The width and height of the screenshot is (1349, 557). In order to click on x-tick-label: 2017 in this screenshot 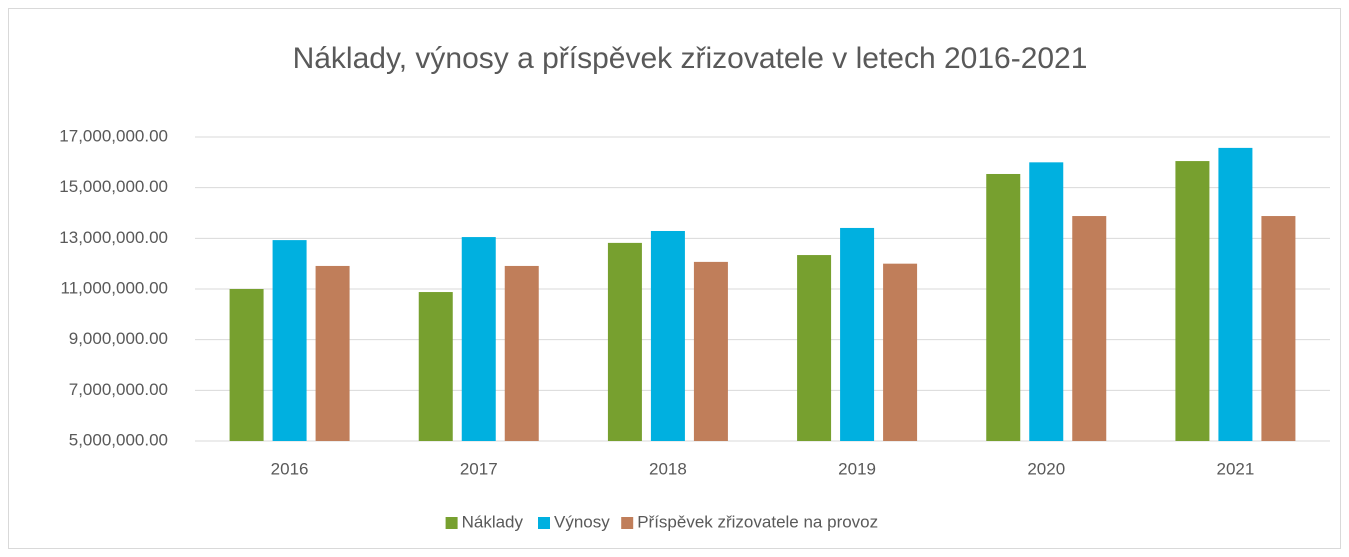, I will do `click(479, 468)`.